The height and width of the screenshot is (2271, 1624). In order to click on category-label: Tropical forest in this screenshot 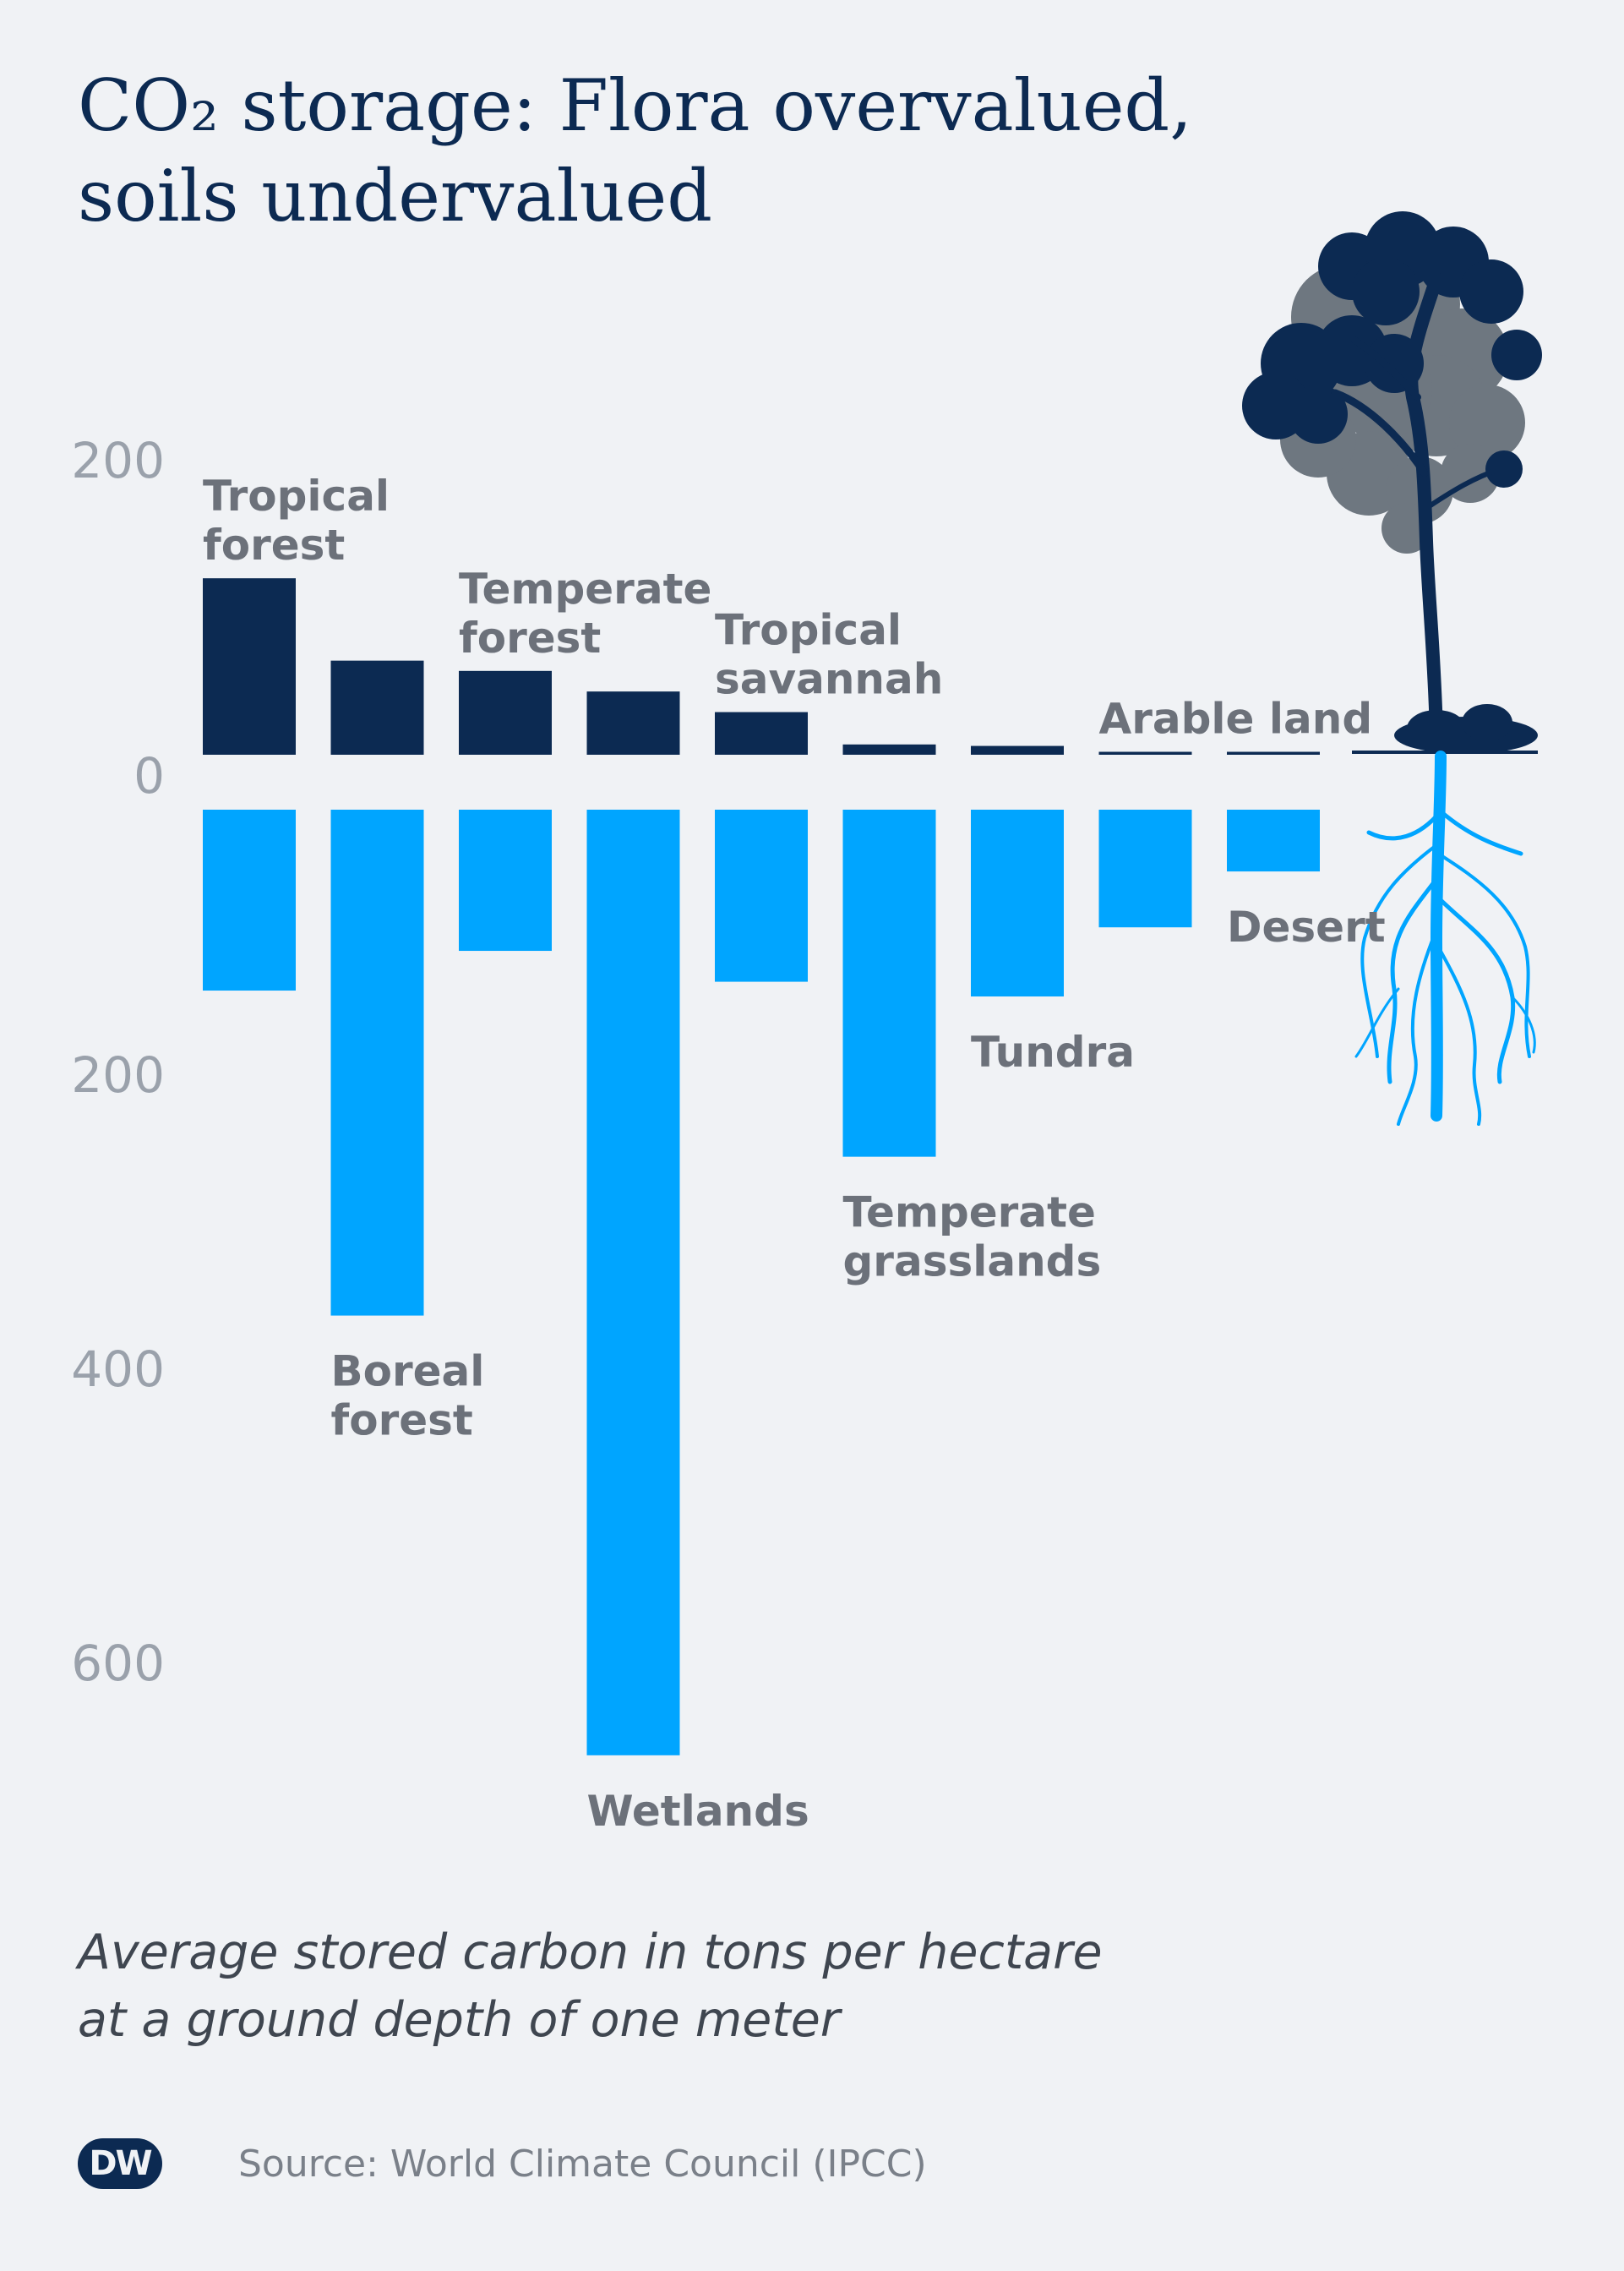, I will do `click(296, 521)`.